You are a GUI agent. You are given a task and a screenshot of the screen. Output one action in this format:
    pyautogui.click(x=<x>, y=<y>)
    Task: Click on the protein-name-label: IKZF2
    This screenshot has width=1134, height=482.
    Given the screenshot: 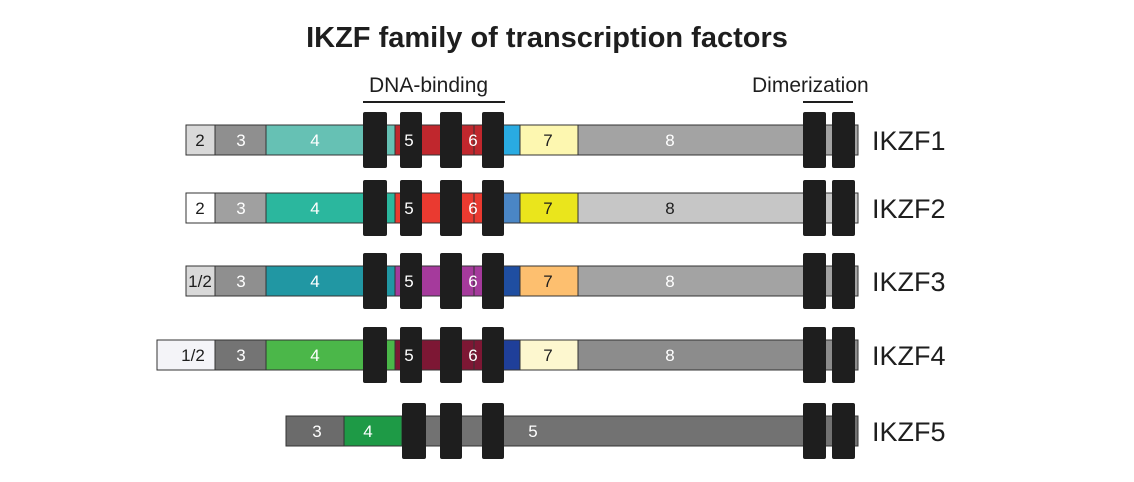 What is the action you would take?
    pyautogui.click(x=909, y=209)
    